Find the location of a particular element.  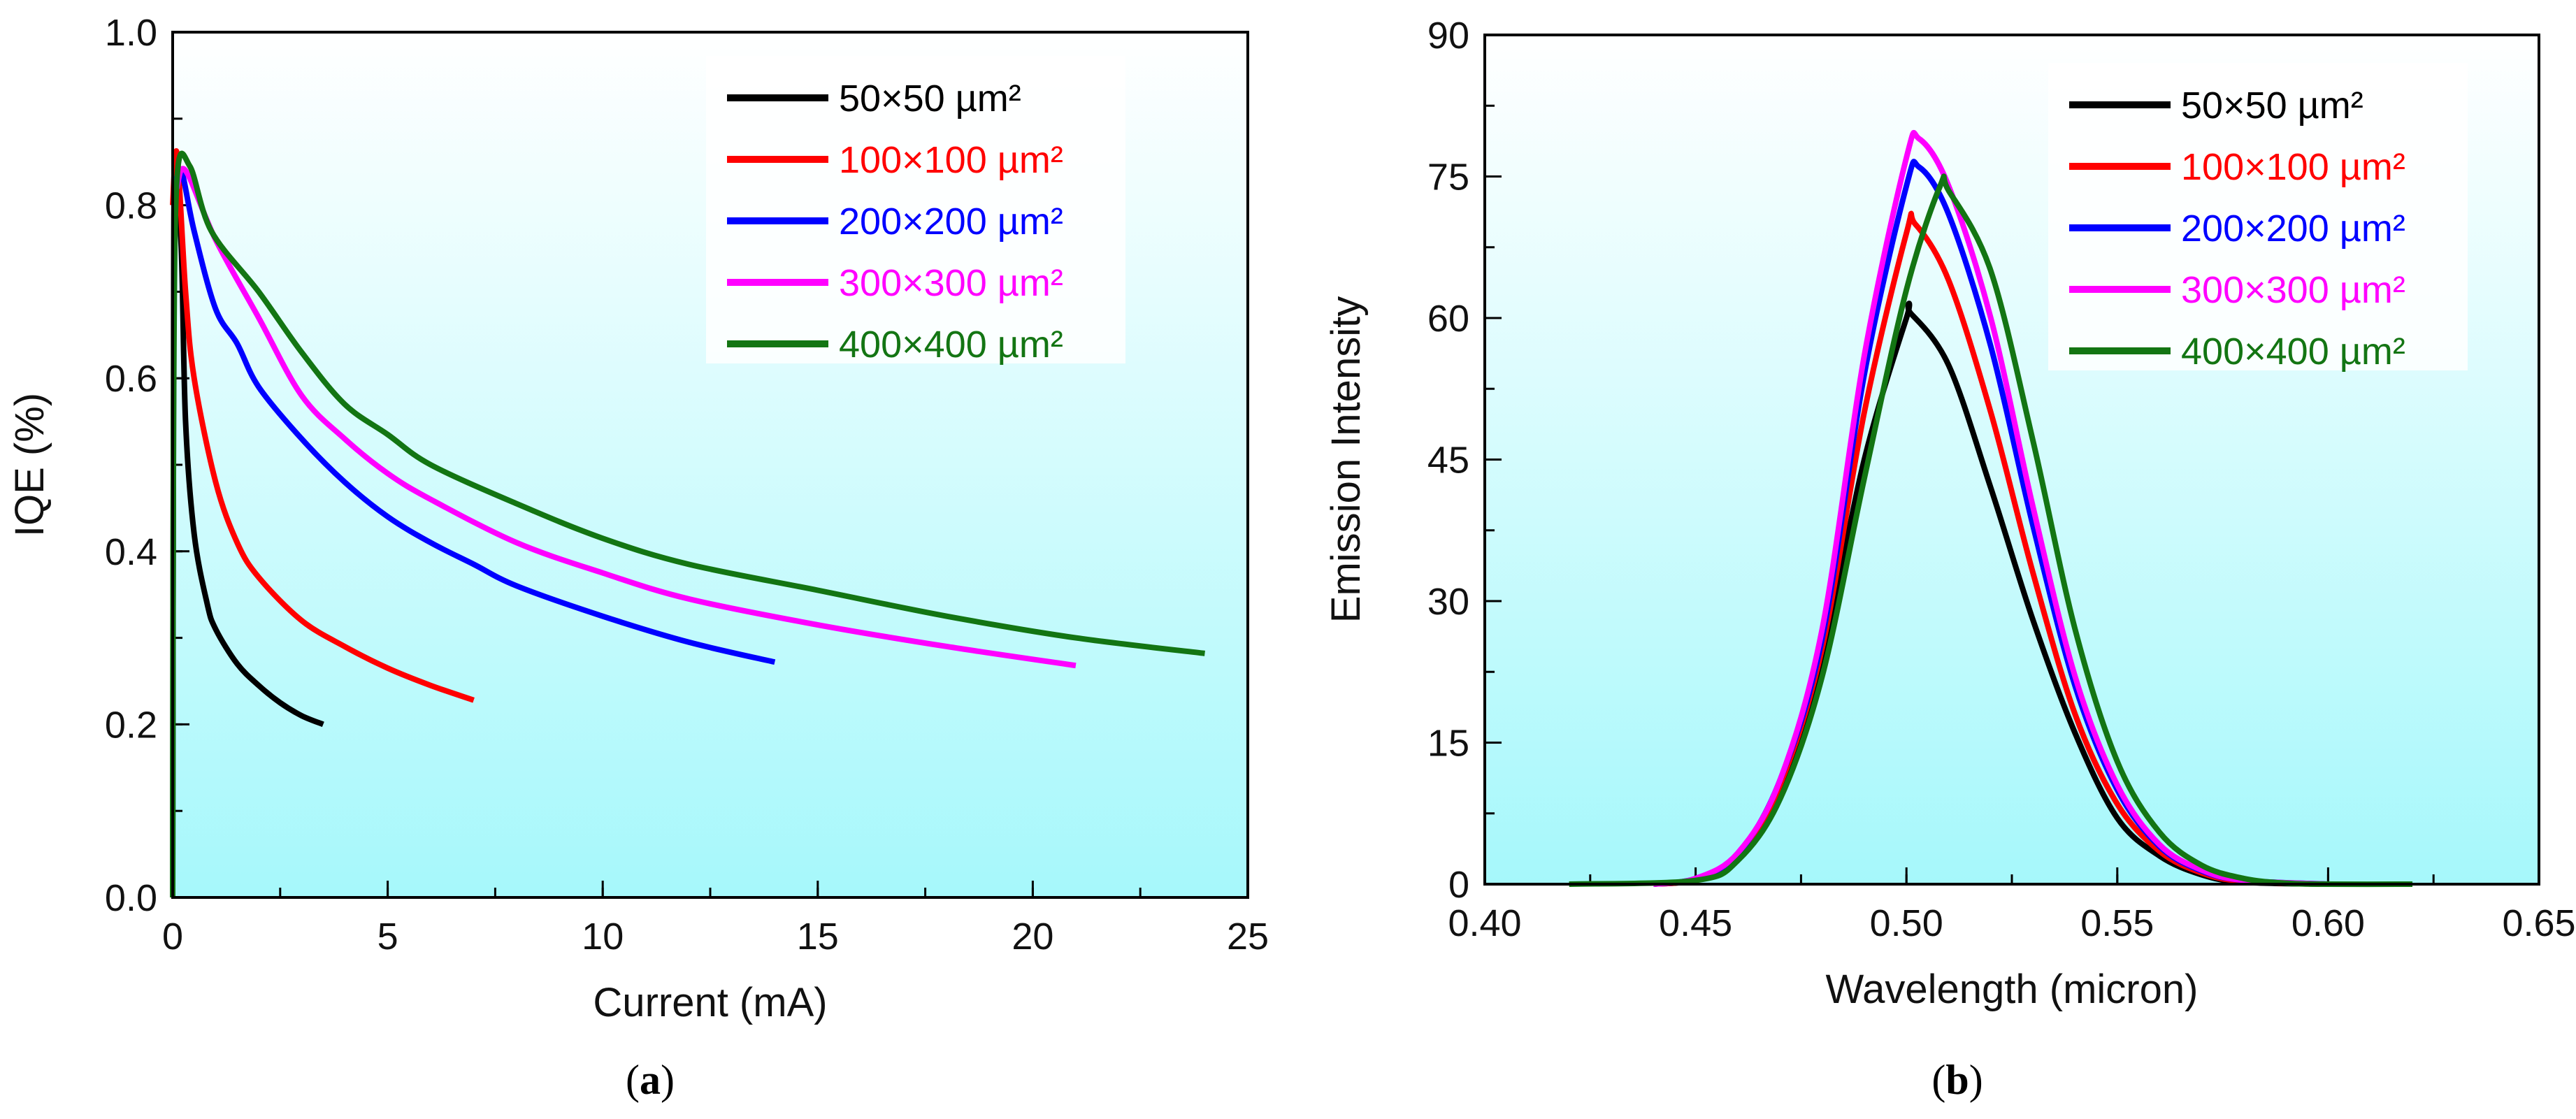

x-tick-label: 0.50 is located at coordinates (1906, 923).